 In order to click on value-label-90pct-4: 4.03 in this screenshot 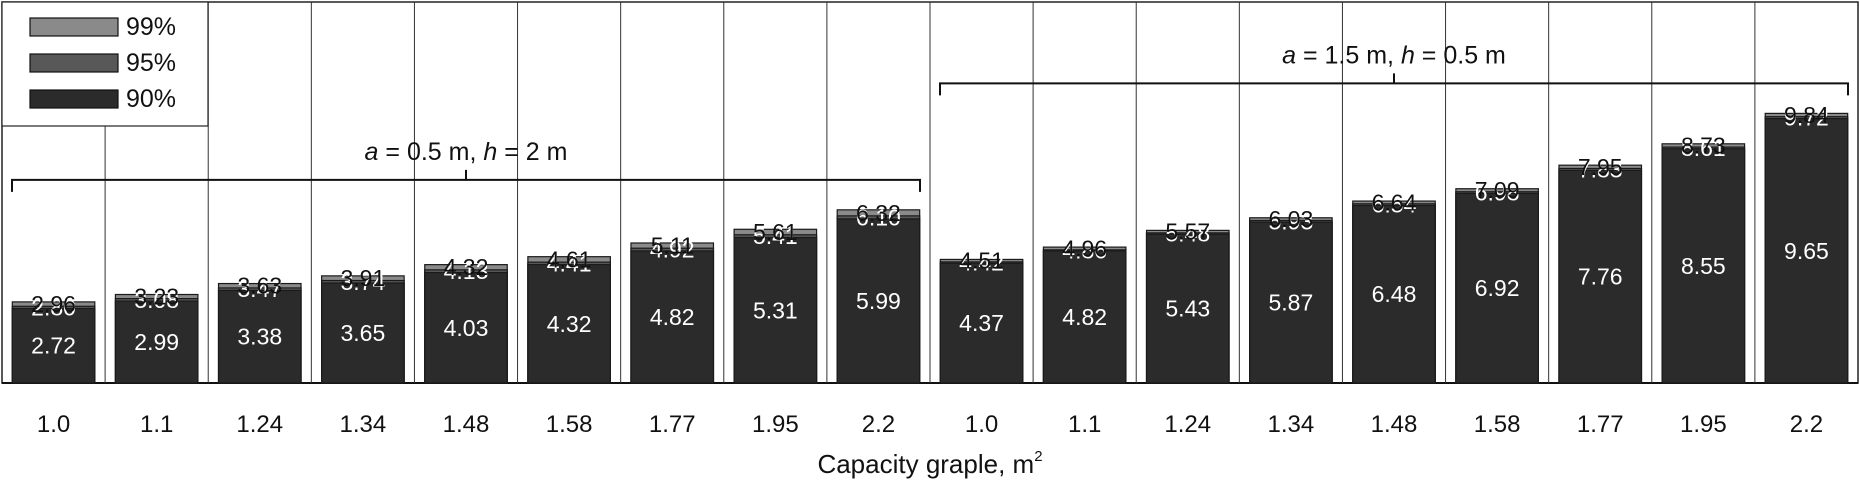, I will do `click(466, 328)`.